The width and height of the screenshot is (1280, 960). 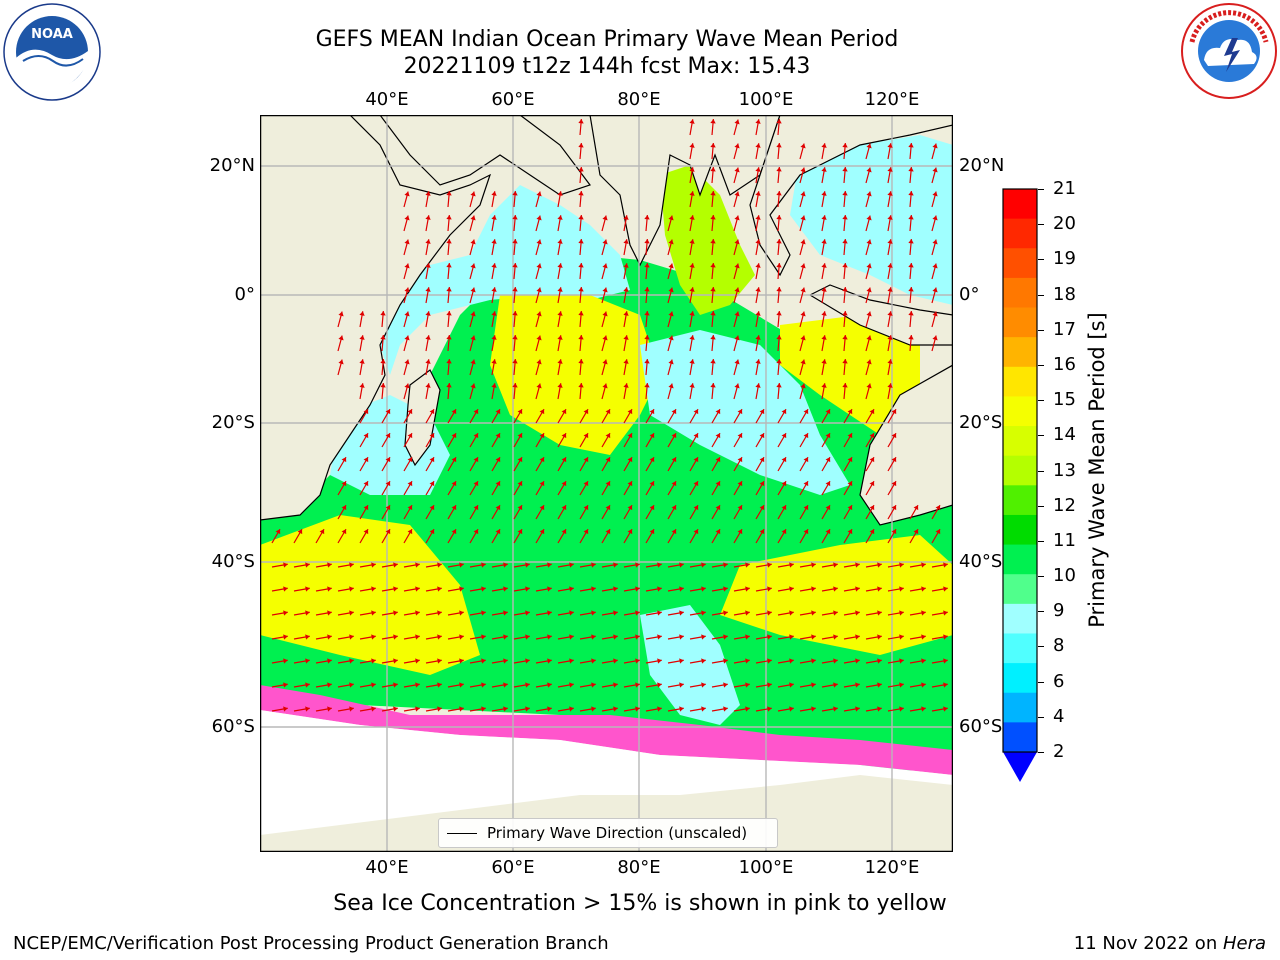 What do you see at coordinates (1064, 188) in the screenshot?
I see `colorbar-tick-label: 21` at bounding box center [1064, 188].